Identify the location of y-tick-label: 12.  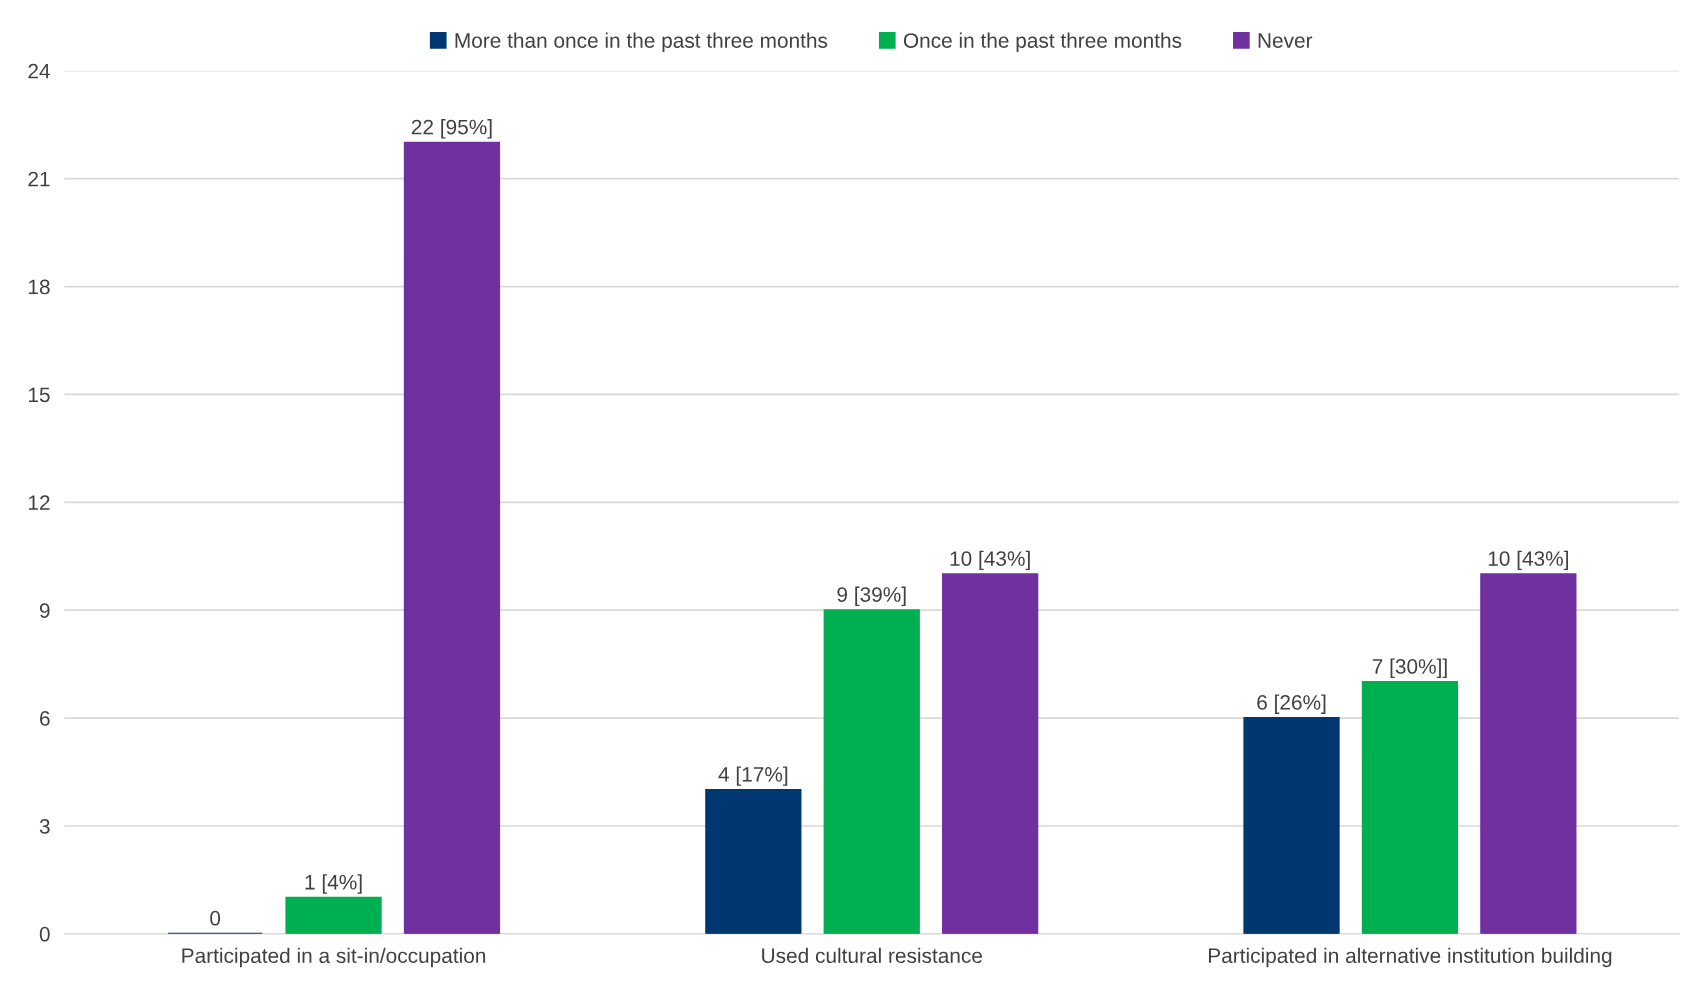
(39, 502).